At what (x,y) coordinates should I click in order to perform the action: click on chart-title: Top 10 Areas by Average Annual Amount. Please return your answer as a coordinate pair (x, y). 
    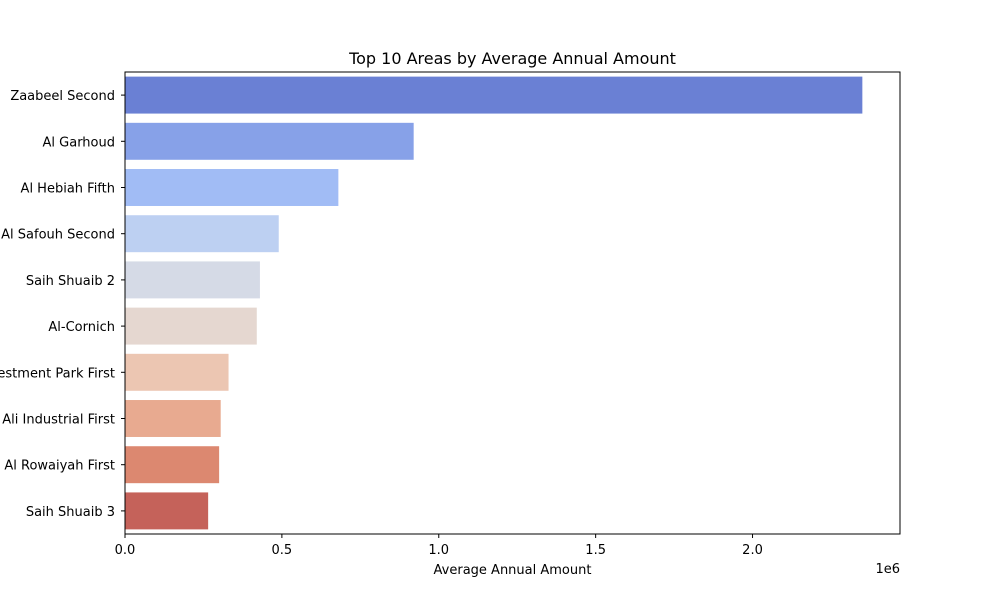
    Looking at the image, I should click on (512, 58).